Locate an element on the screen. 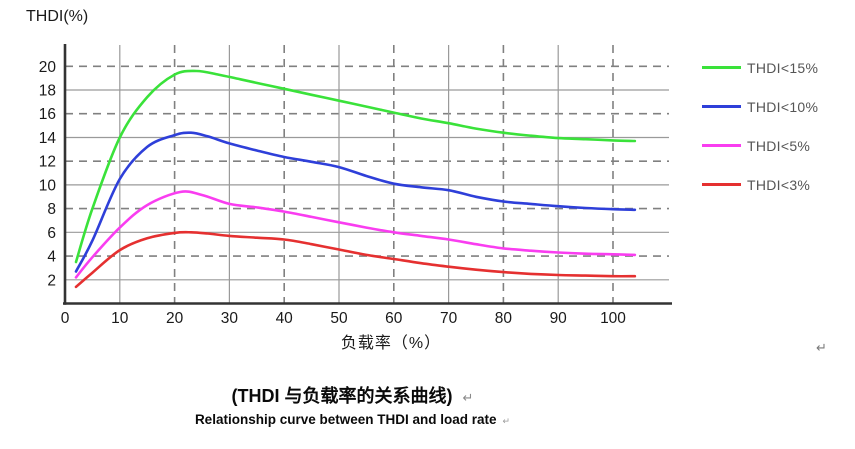 The image size is (855, 449). x-tick-label-90: 90 is located at coordinates (559, 318).